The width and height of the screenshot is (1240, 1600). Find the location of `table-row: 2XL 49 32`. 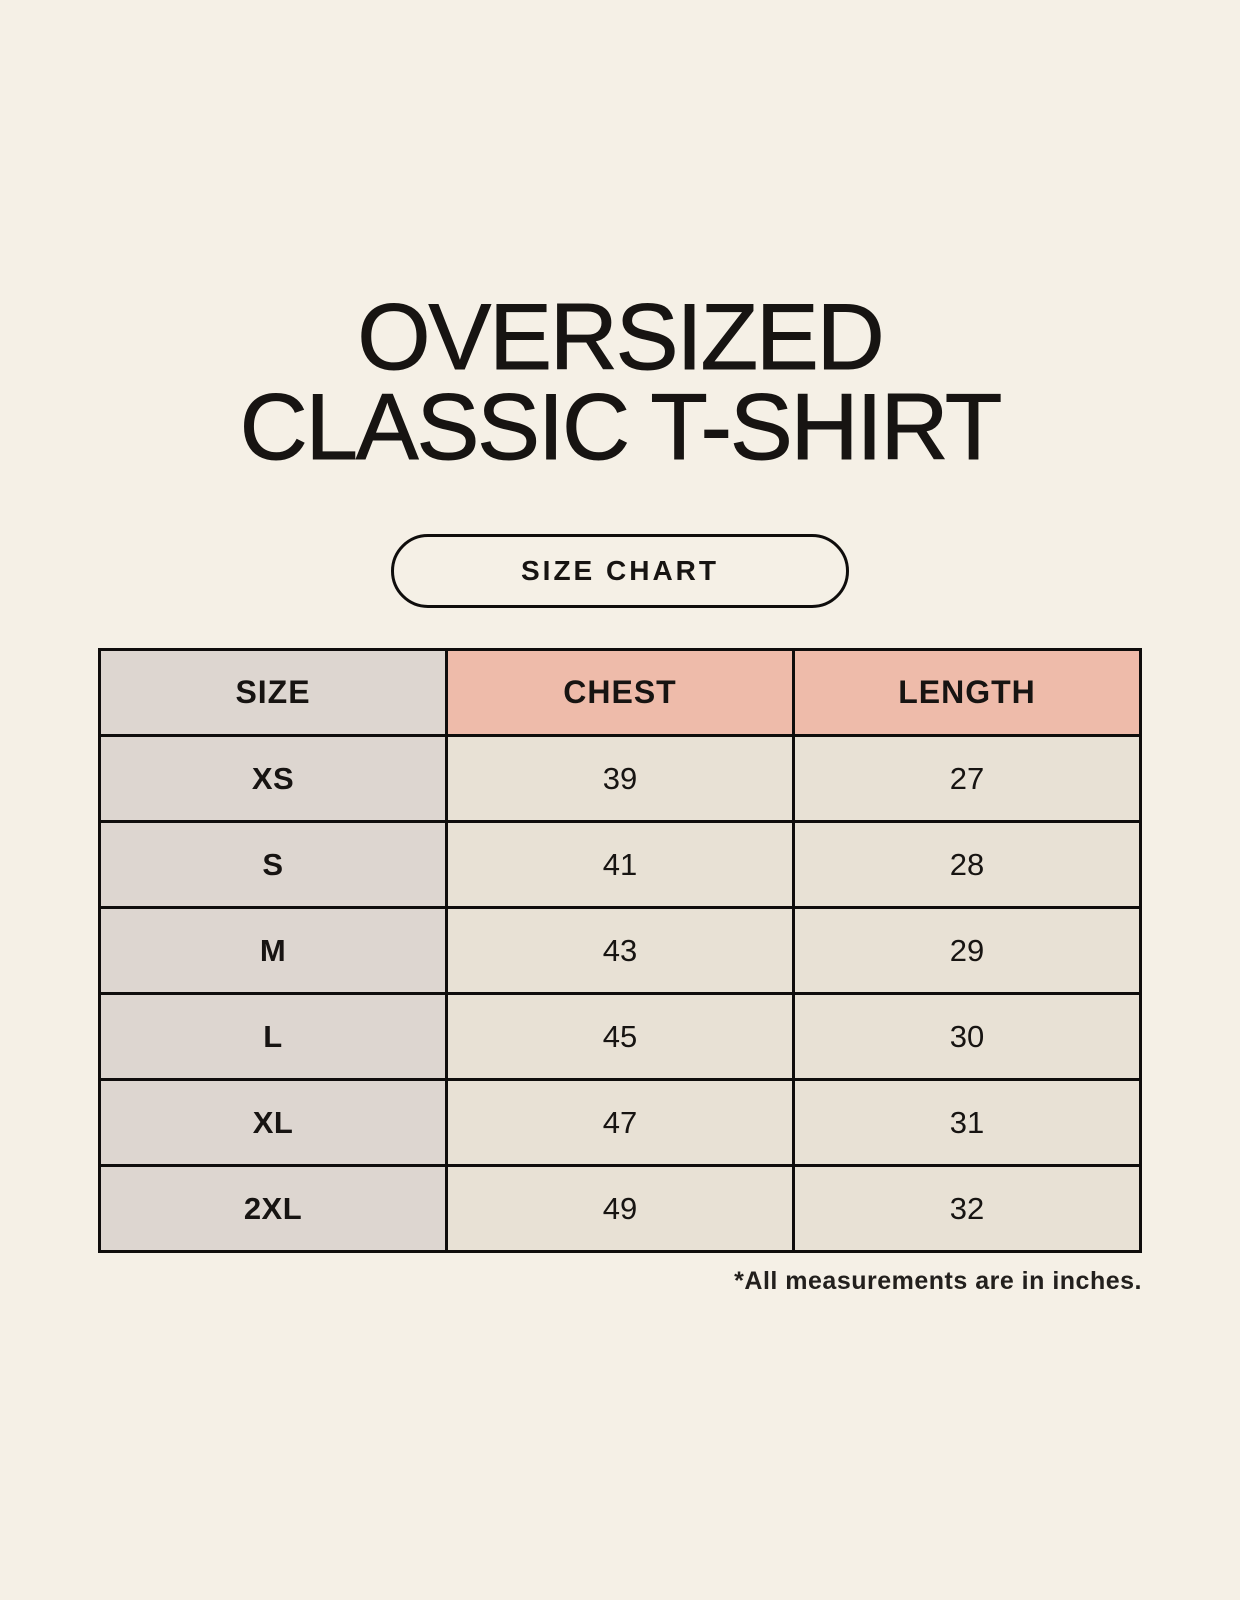

table-row: 2XL 49 32 is located at coordinates (620, 1209).